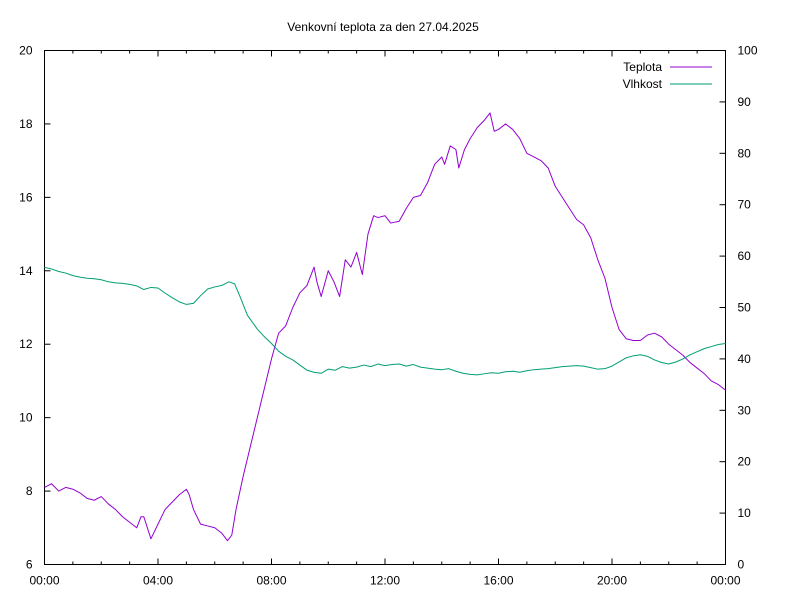 The height and width of the screenshot is (600, 800). What do you see at coordinates (612, 581) in the screenshot?
I see `x-tick-label: 20:00` at bounding box center [612, 581].